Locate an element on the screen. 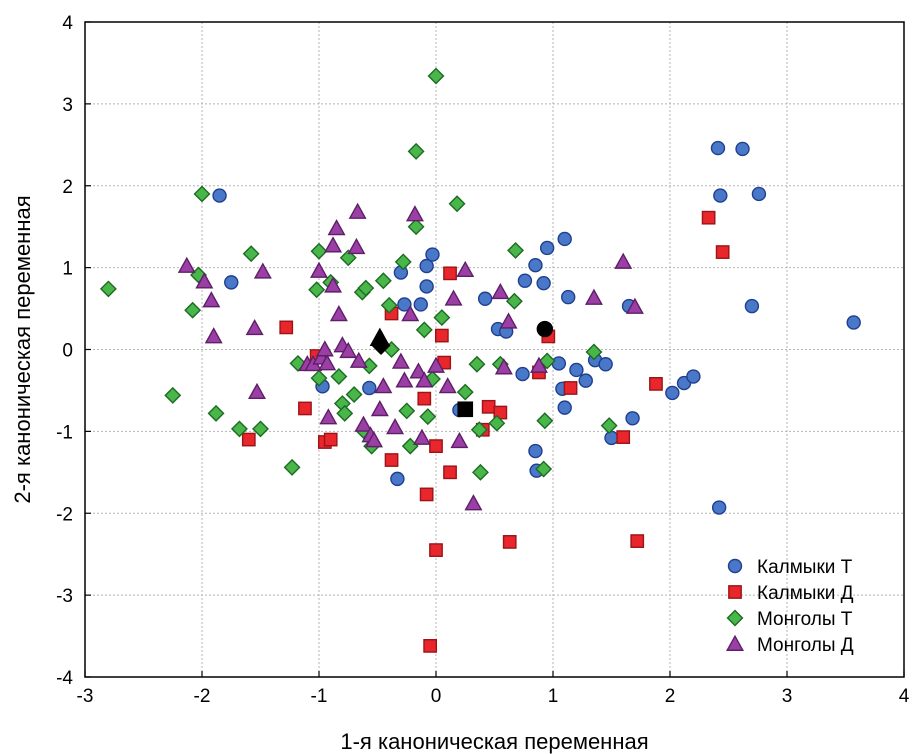 This screenshot has width=912, height=754. x-tick-label: -3 is located at coordinates (85, 696).